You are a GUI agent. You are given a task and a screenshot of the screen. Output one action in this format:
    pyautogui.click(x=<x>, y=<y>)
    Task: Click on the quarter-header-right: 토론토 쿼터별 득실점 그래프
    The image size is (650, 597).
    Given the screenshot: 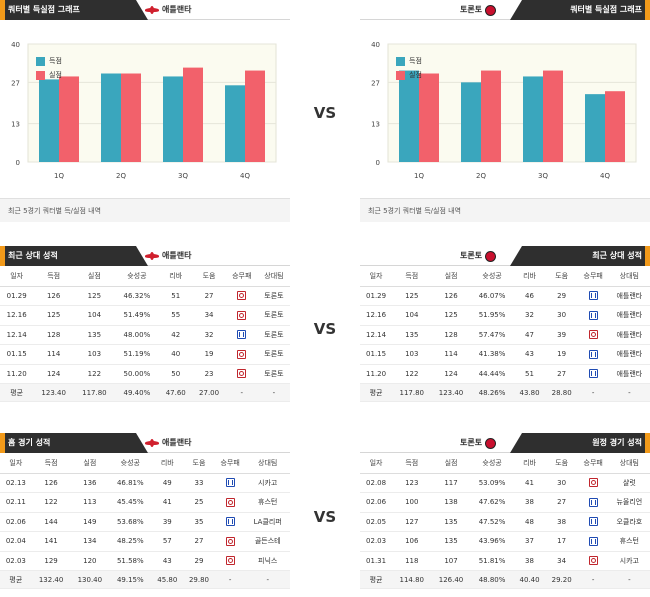 What is the action you would take?
    pyautogui.click(x=505, y=10)
    